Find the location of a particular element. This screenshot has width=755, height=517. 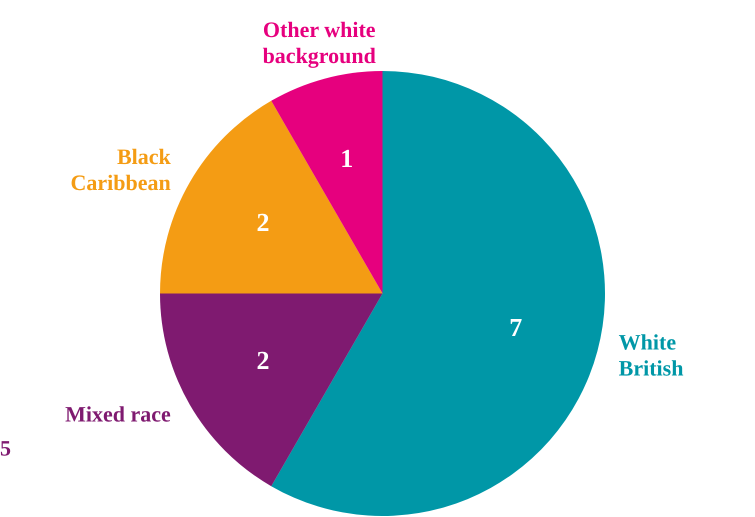

slice-label: Other white background is located at coordinates (319, 42).